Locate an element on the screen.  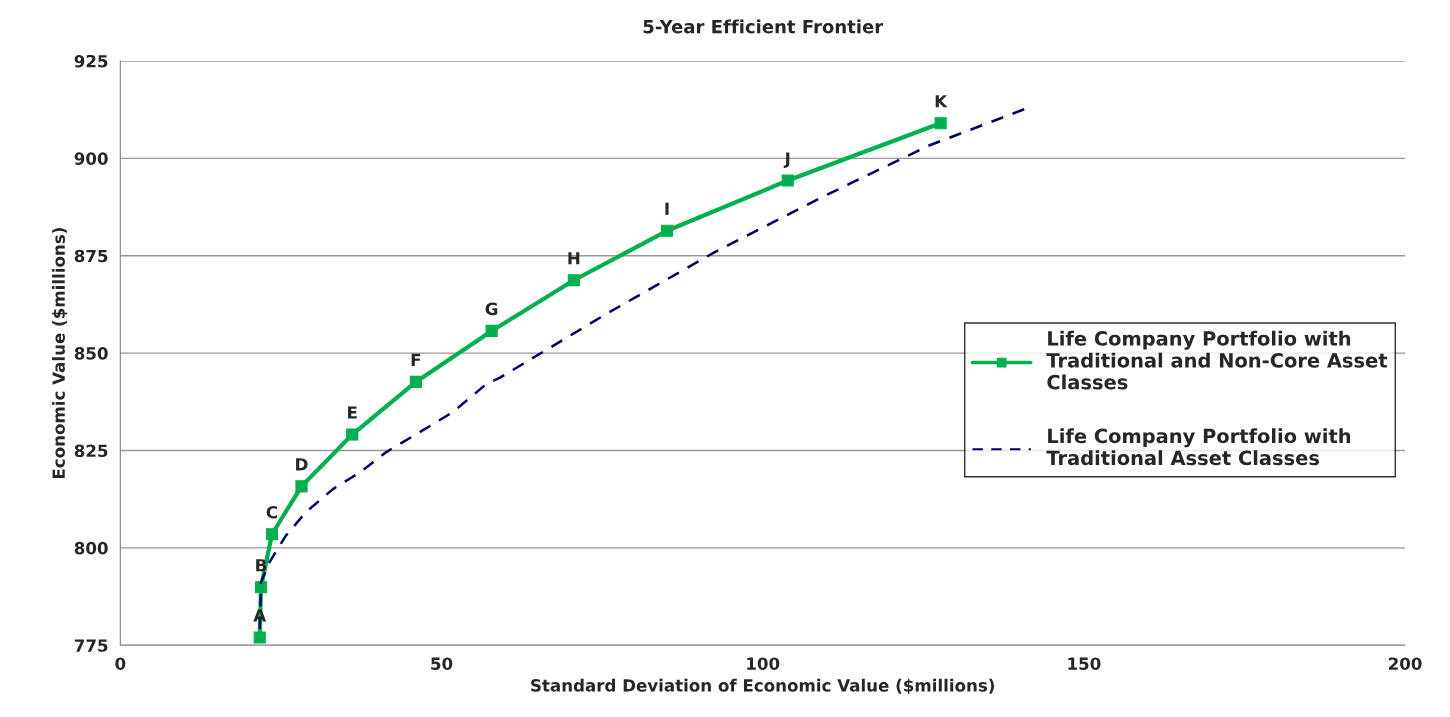
y-tick-label: 850 is located at coordinates (91, 353).